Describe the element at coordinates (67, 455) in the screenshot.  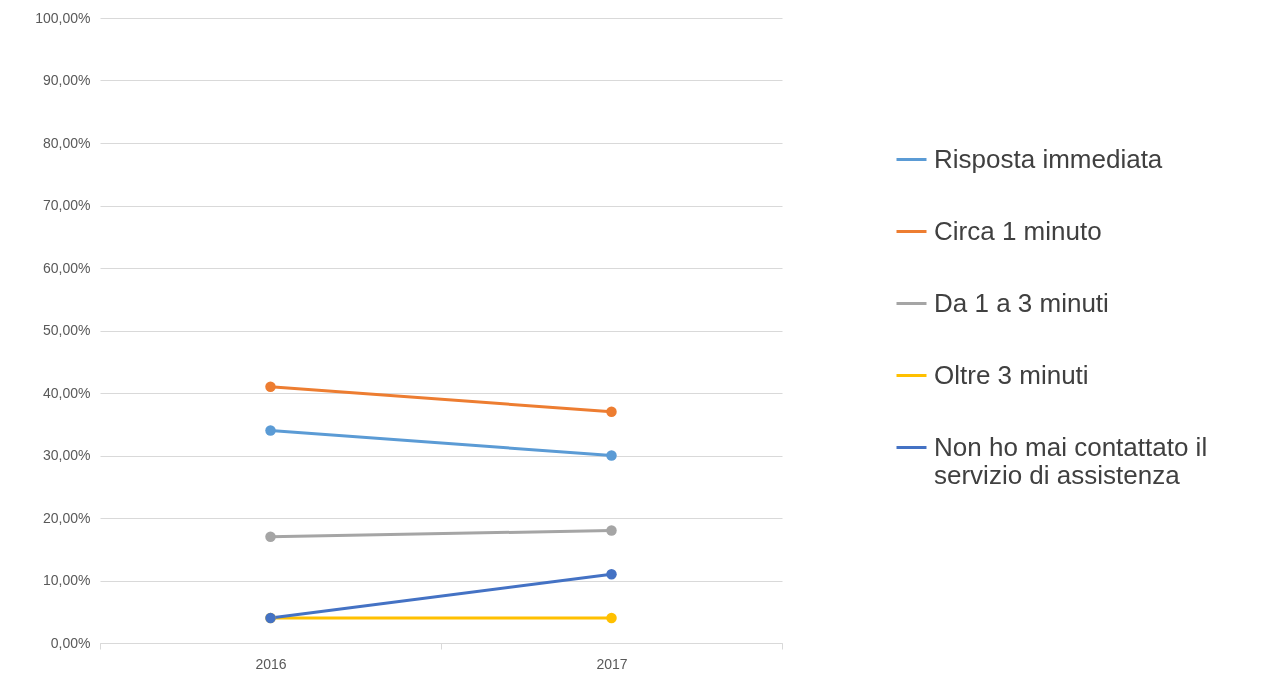
I see `y-tick-label: 30,00%` at that location.